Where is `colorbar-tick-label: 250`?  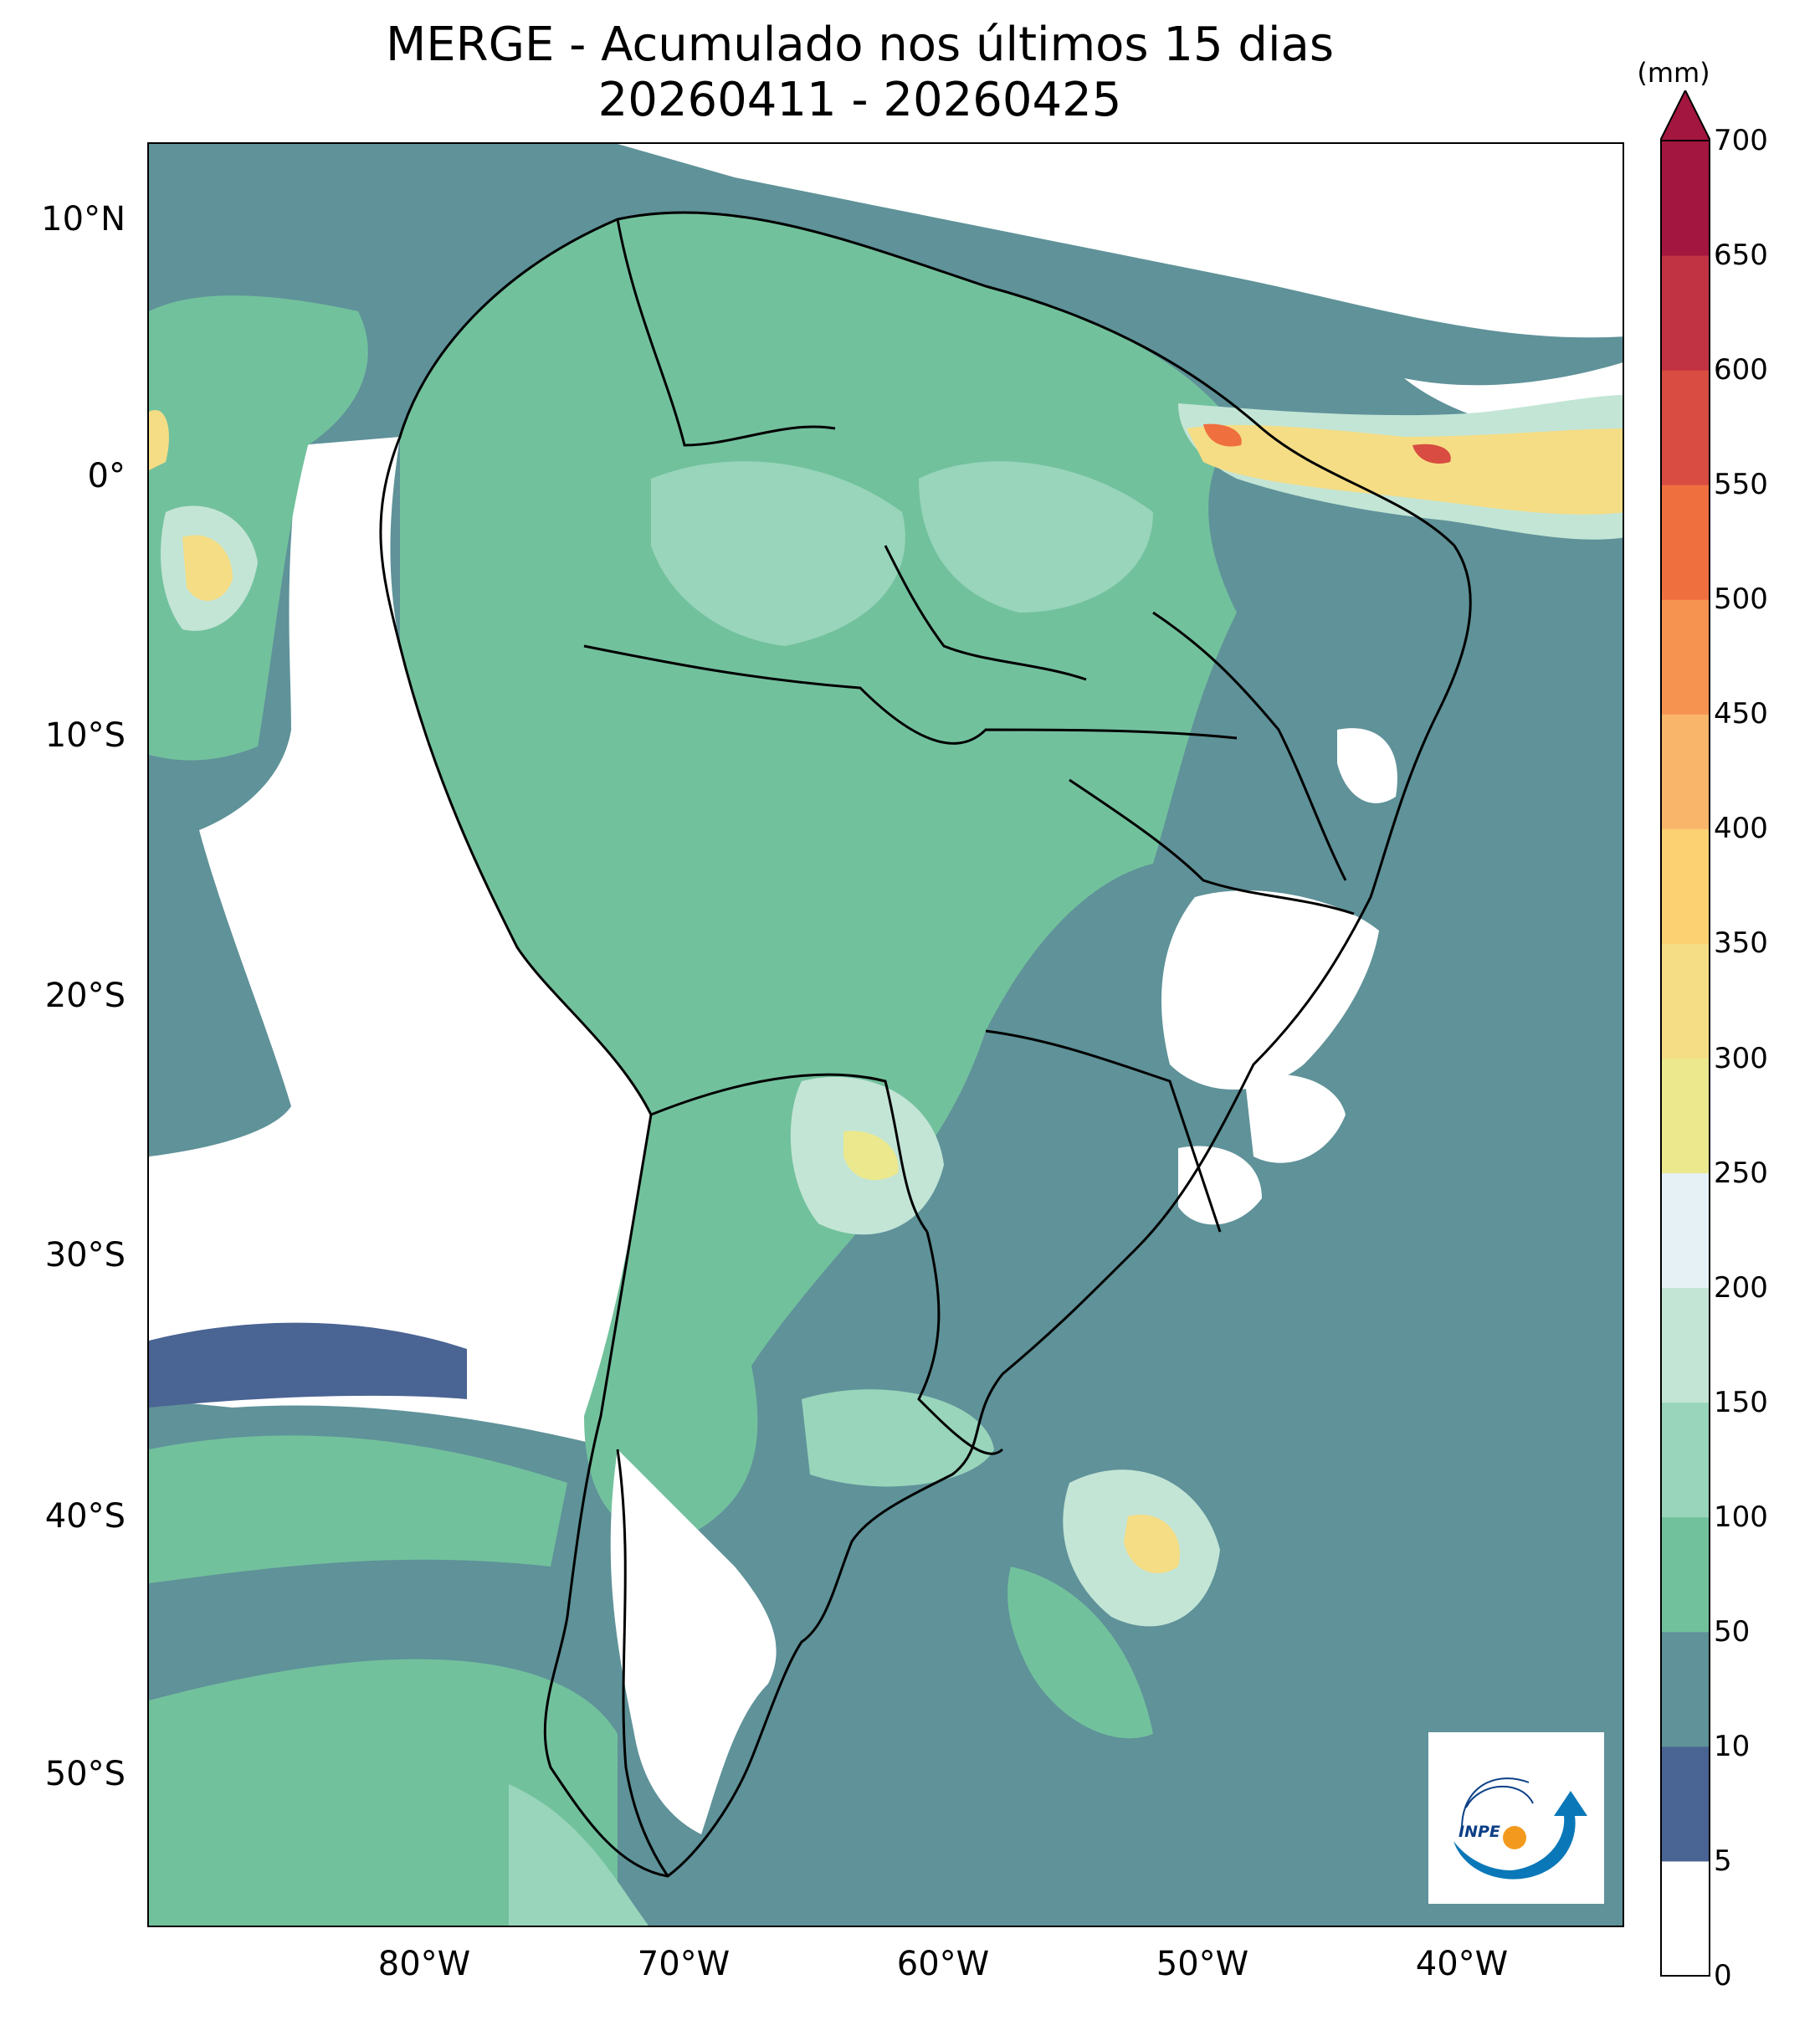 colorbar-tick-label: 250 is located at coordinates (1741, 1173).